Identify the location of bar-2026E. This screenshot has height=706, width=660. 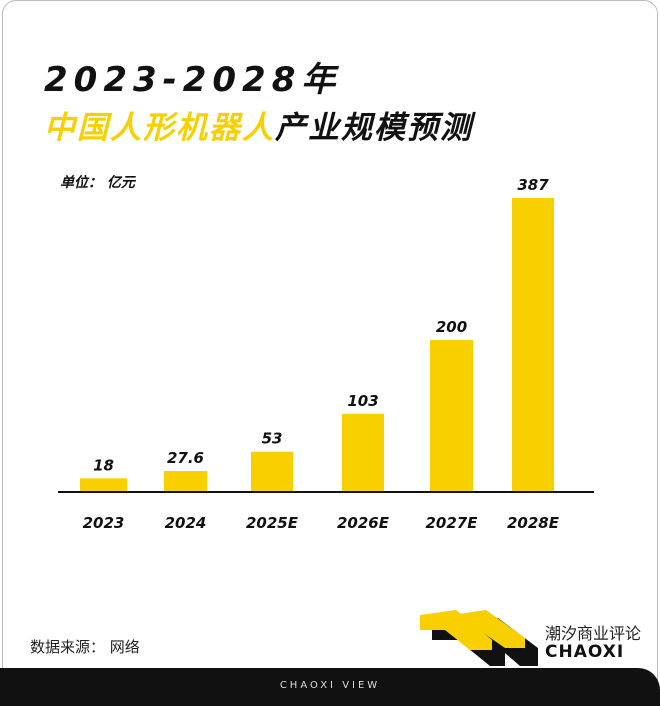
(363, 452).